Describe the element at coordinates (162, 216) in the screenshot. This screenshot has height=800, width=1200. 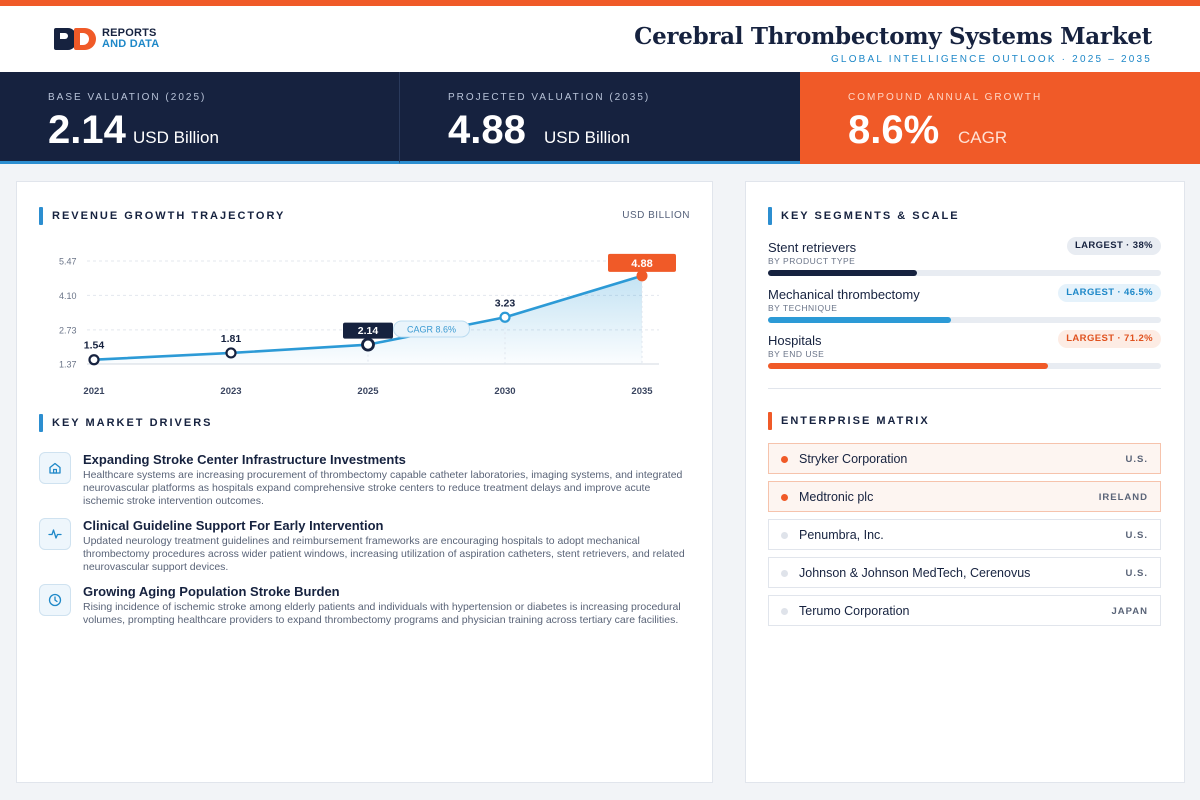
I see `revenue-section-title: REVENUE GROWTH TRAJECTORY` at that location.